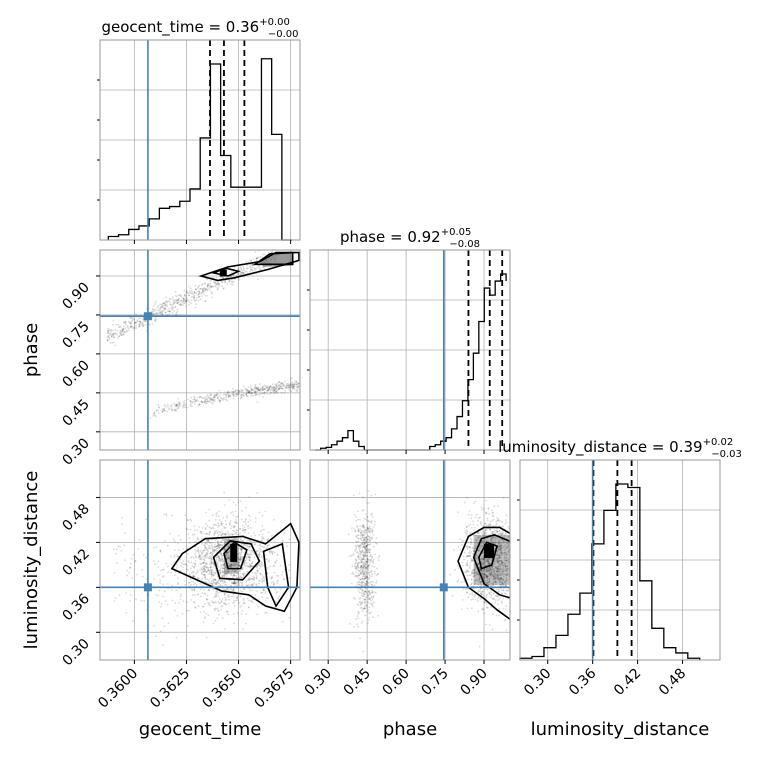  Describe the element at coordinates (200, 350) in the screenshot. I see `panel-frame` at that location.